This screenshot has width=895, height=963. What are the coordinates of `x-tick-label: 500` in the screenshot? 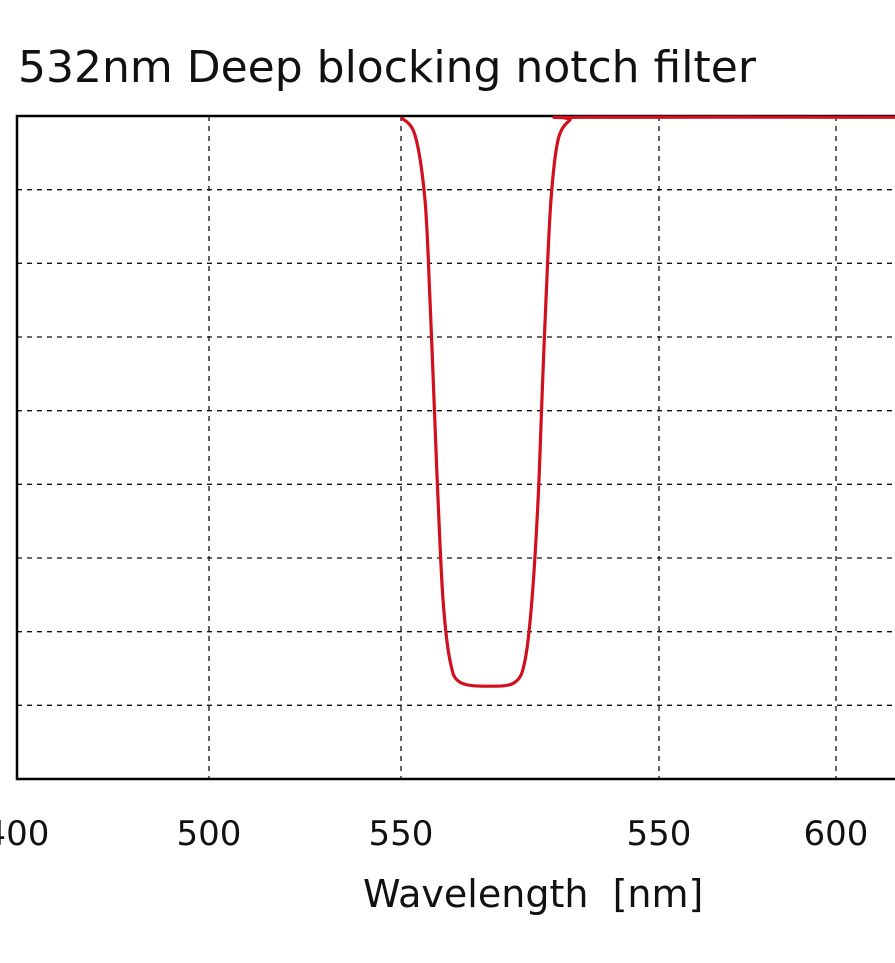 It's located at (209, 834).